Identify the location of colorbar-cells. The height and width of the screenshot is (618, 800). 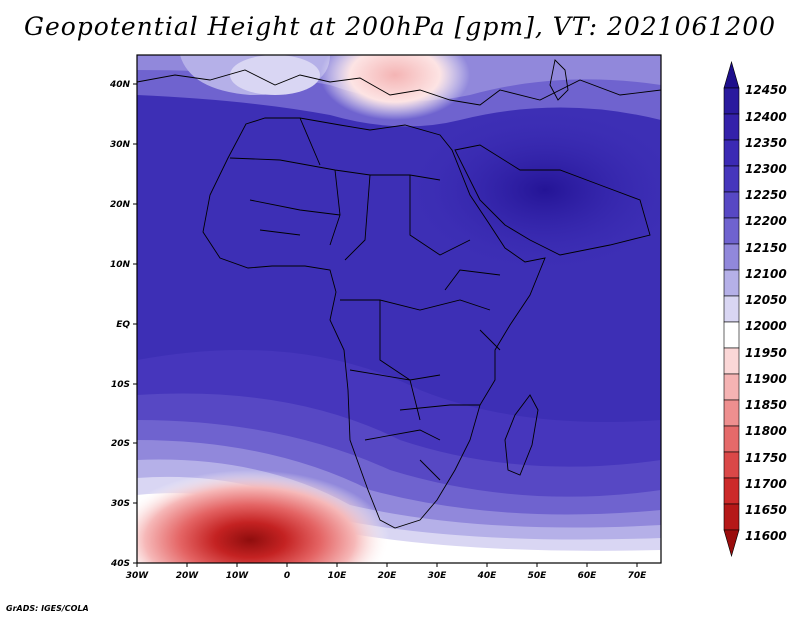
(731, 309).